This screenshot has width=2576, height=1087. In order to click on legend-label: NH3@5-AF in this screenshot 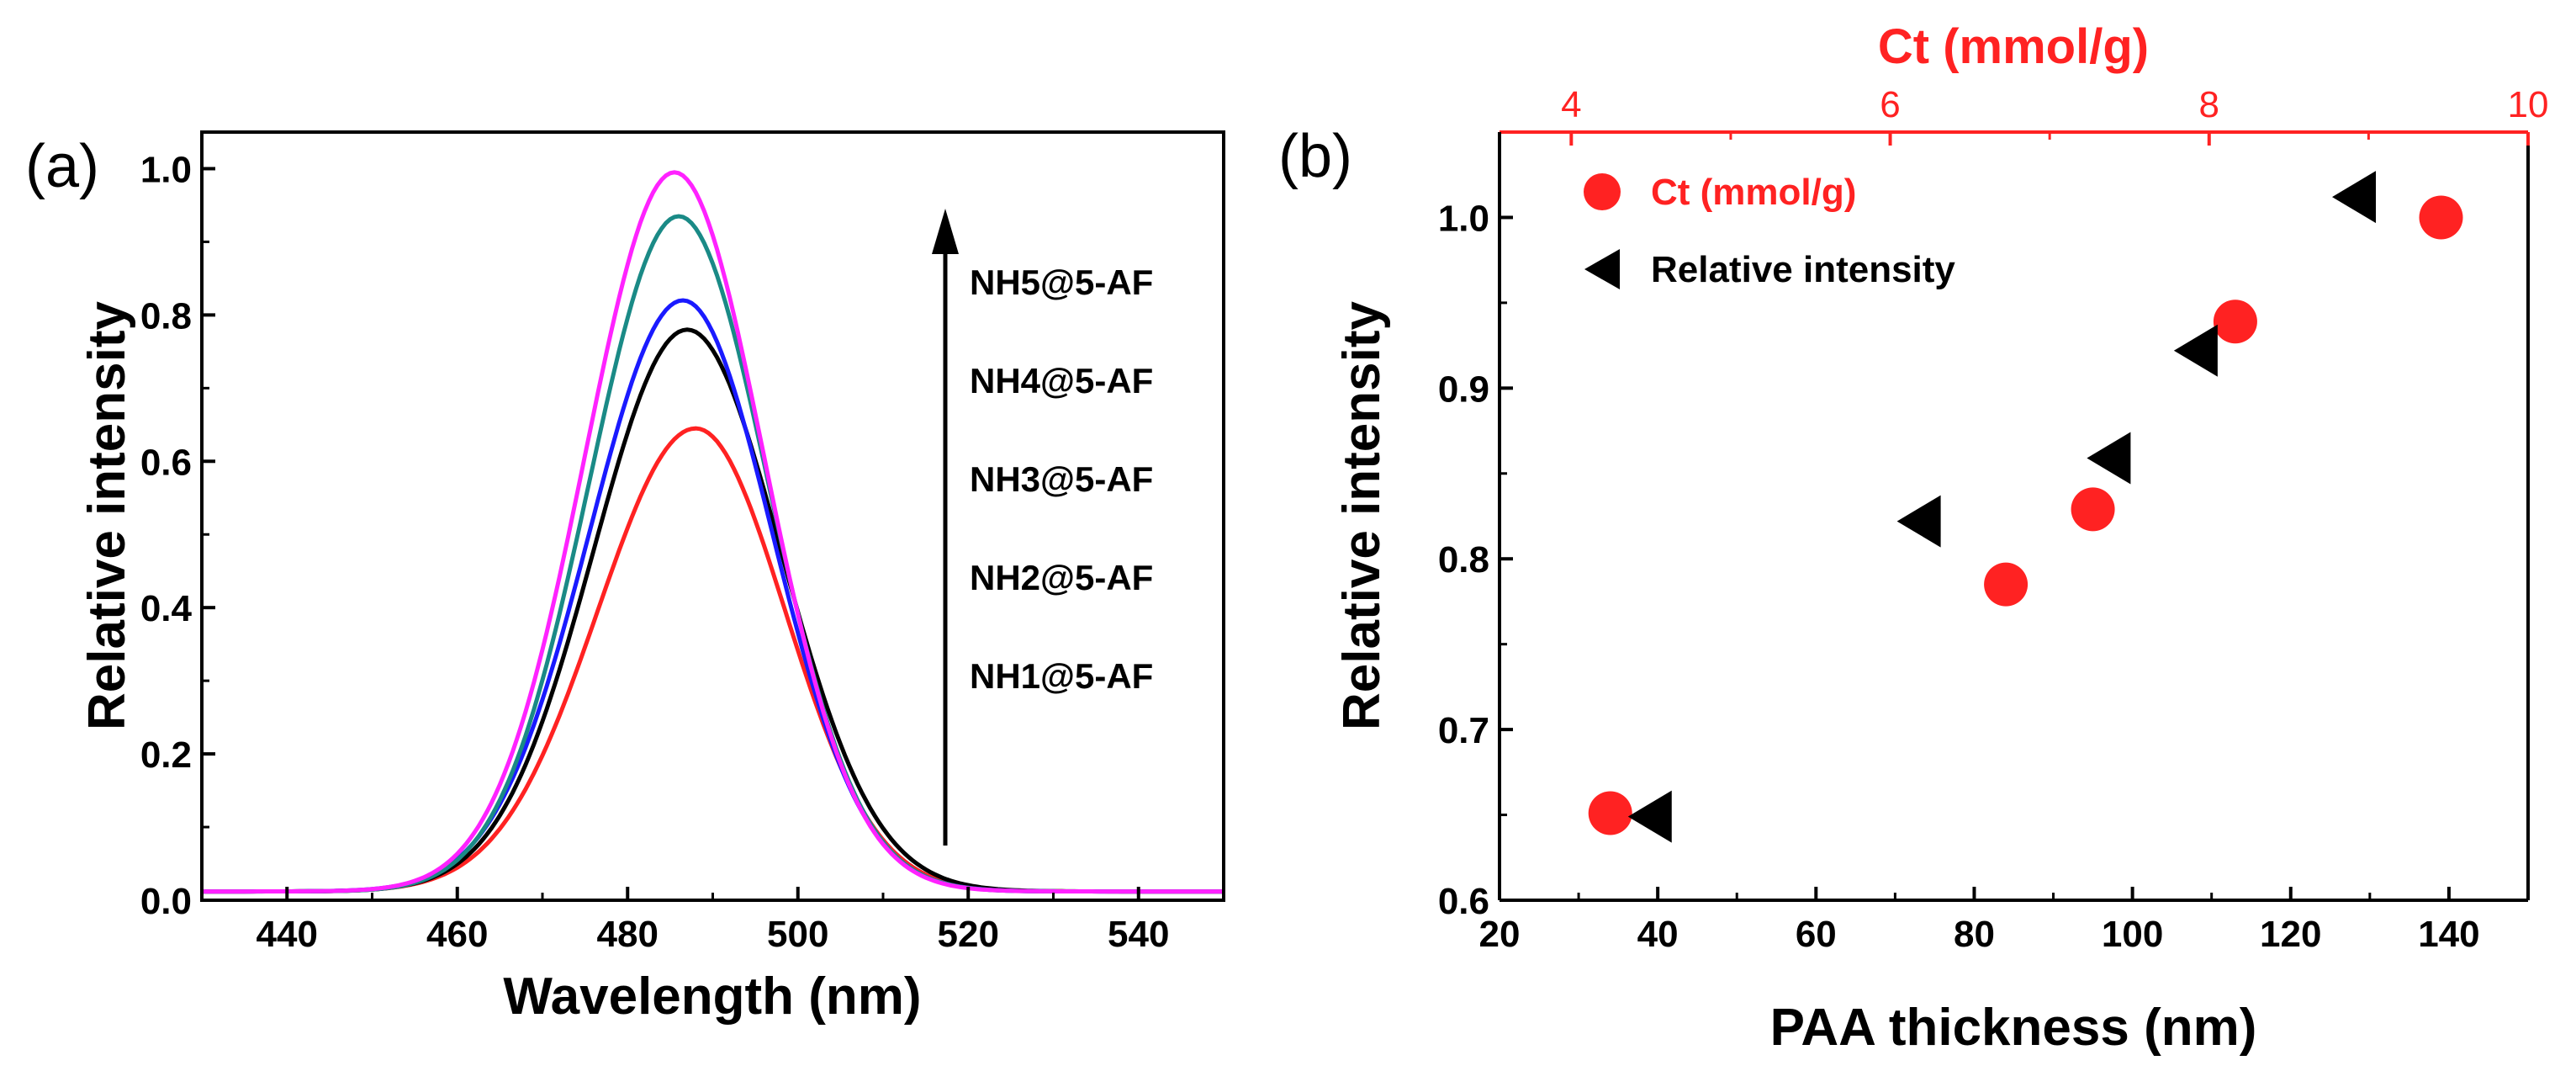, I will do `click(1061, 479)`.